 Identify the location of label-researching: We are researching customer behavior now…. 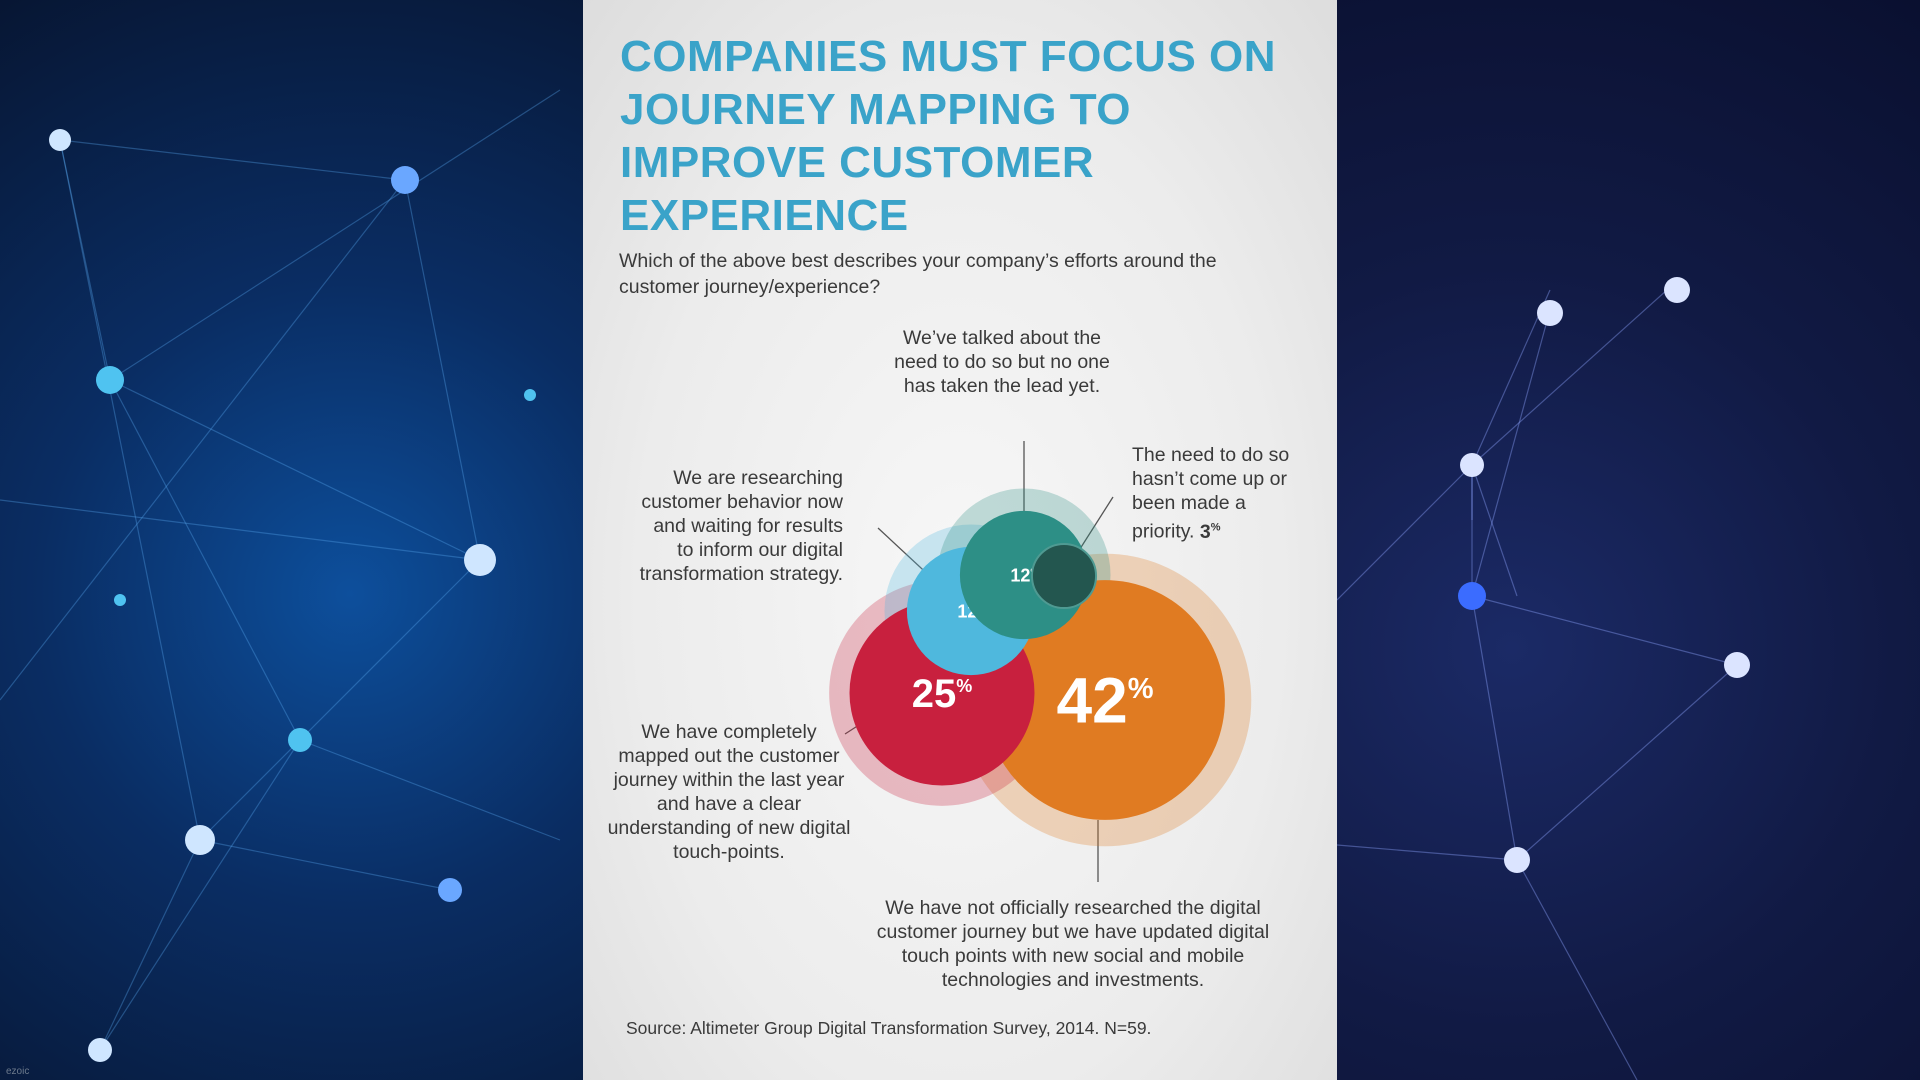
(738, 526).